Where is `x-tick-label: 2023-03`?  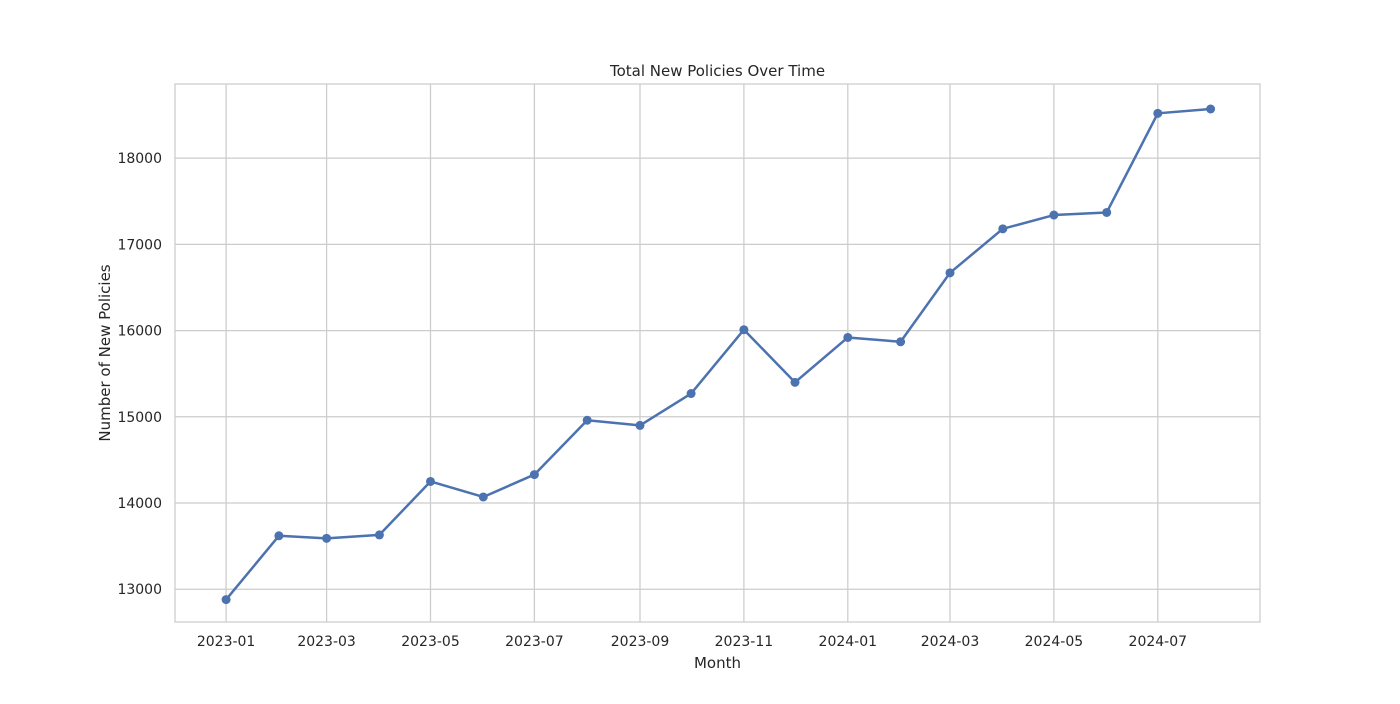 x-tick-label: 2023-03 is located at coordinates (326, 642).